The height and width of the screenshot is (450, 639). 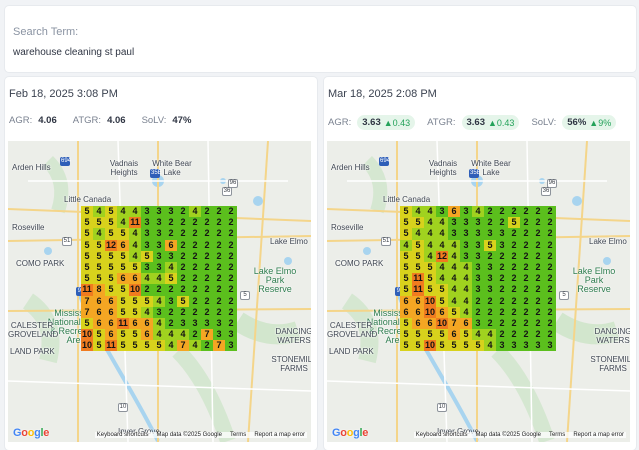 I want to click on map-attribution-link: Report a map error, so click(x=598, y=435).